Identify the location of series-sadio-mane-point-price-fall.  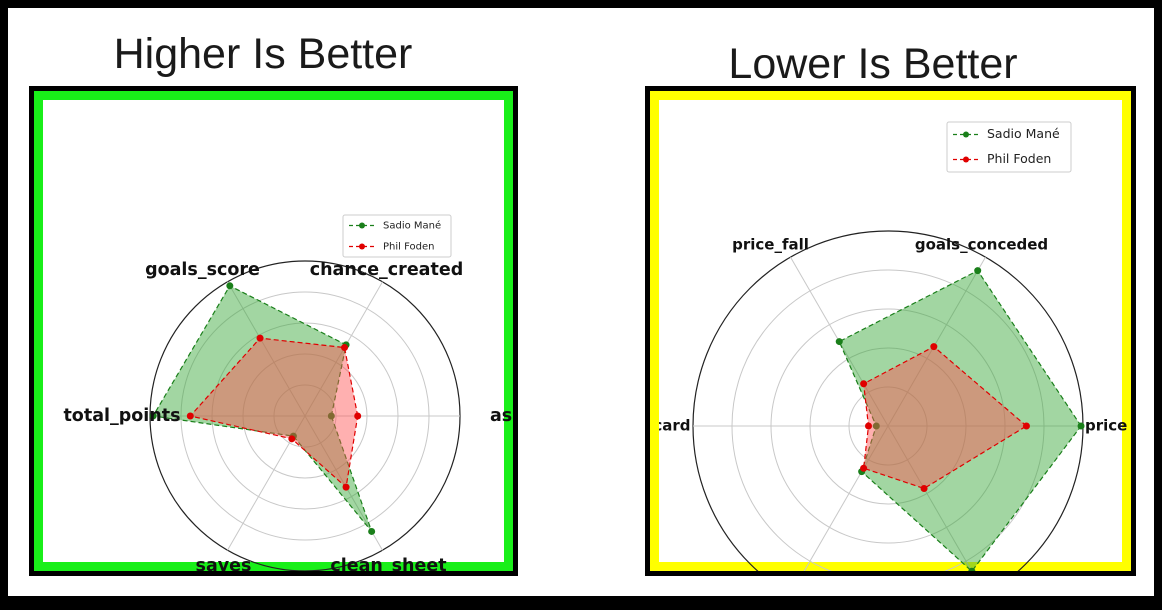
(839, 342).